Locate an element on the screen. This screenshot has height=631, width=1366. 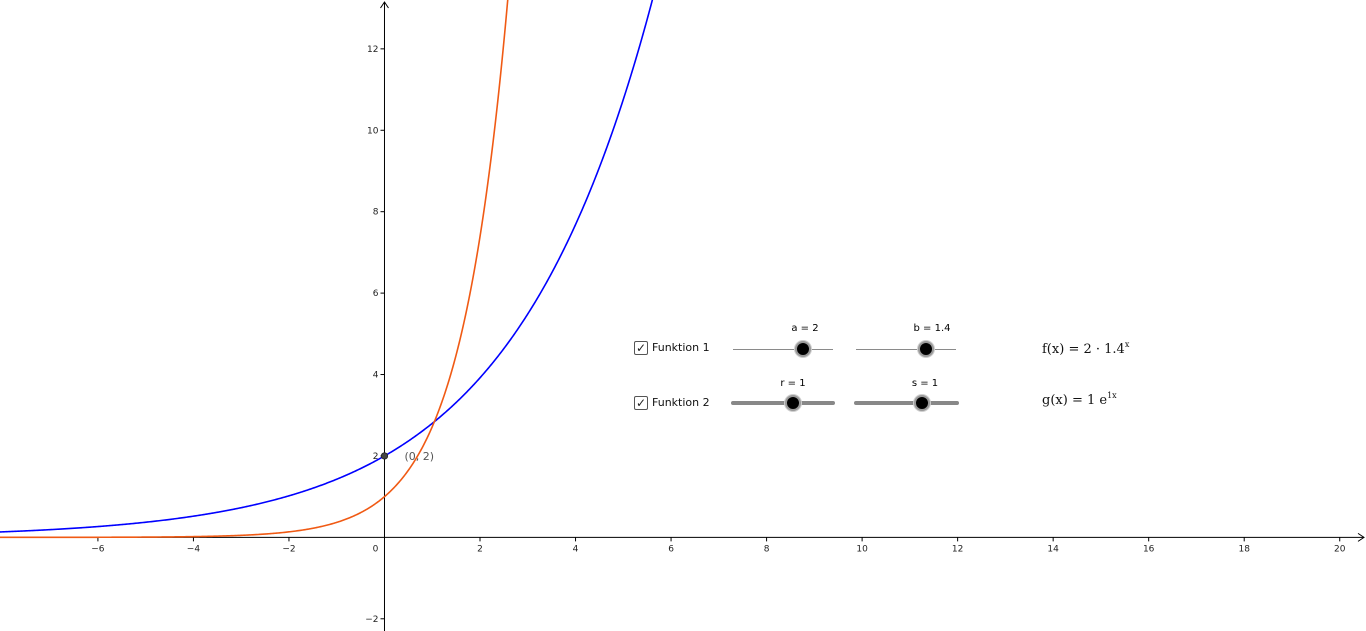
formula-g-exp: 1x is located at coordinates (1112, 395).